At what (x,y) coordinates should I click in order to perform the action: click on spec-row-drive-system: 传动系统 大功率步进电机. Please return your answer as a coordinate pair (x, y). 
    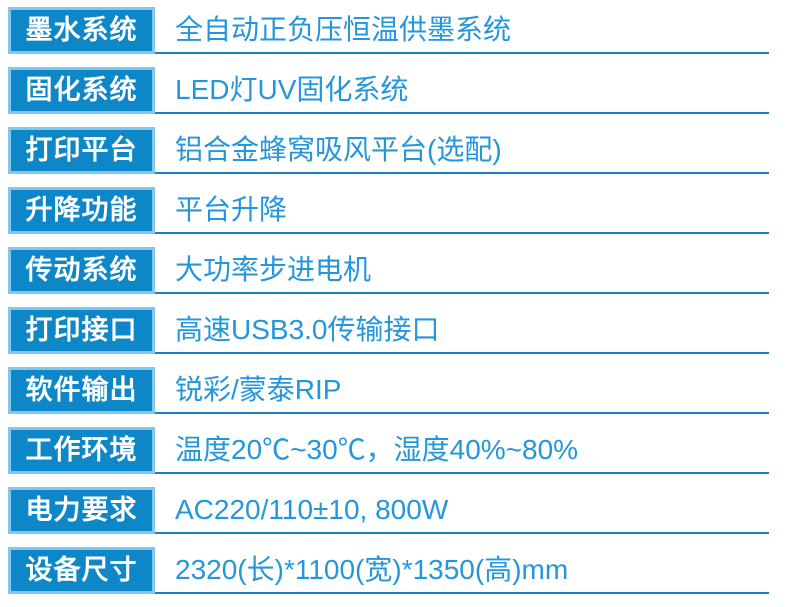
    Looking at the image, I should click on (388, 270).